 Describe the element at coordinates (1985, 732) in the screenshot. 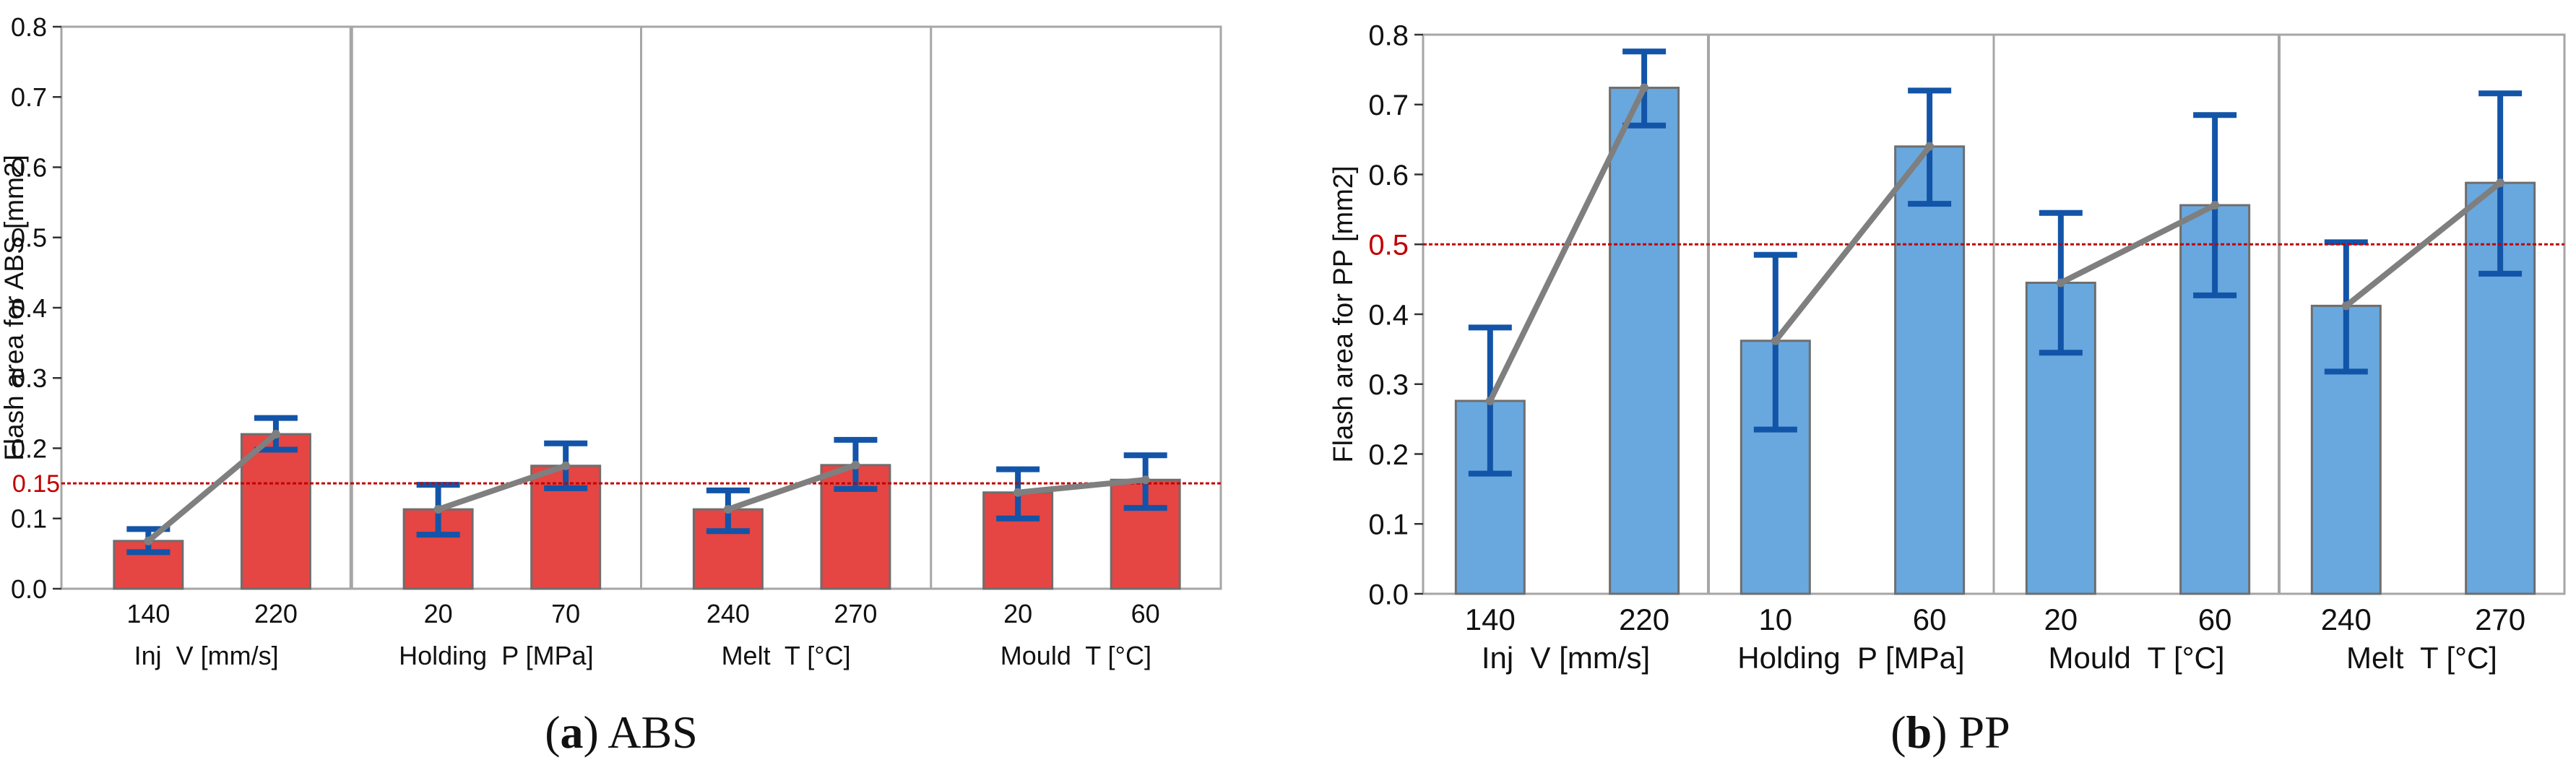

I see `caption-text: PP` at that location.